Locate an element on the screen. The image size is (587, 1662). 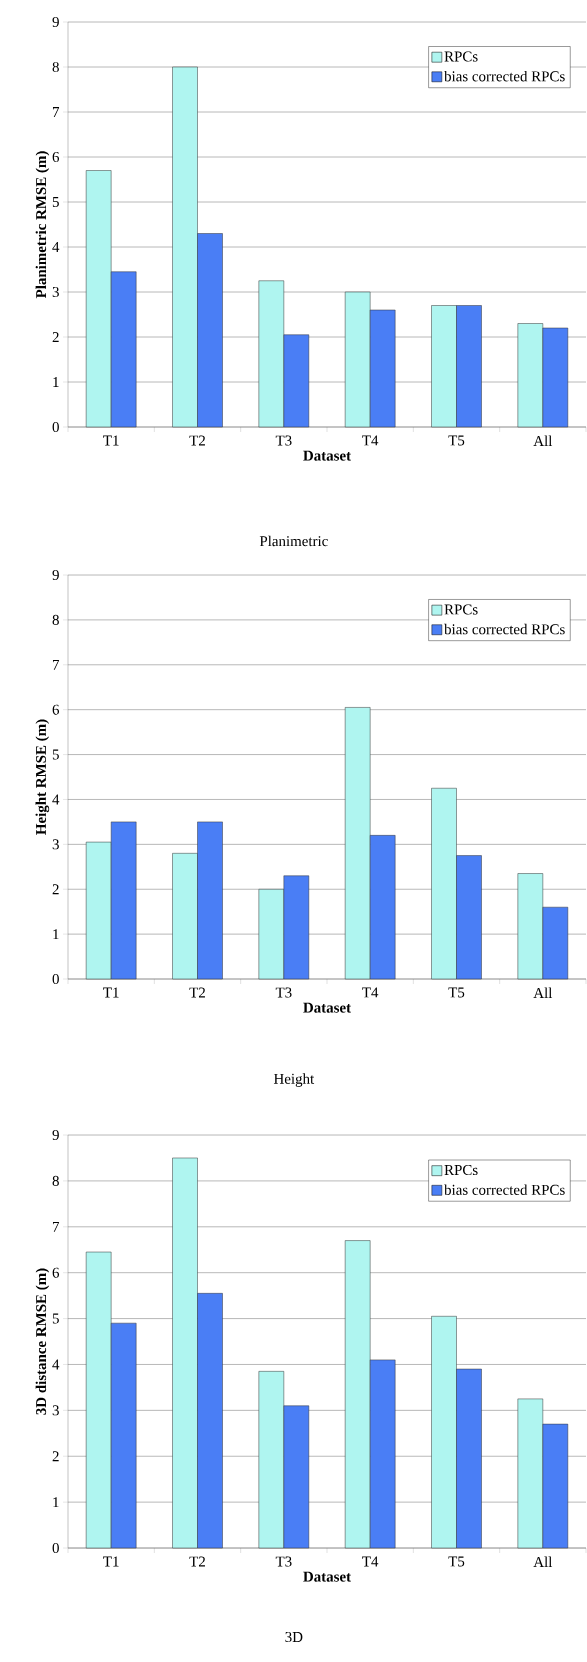
text: Height is located at coordinates (294, 1080).